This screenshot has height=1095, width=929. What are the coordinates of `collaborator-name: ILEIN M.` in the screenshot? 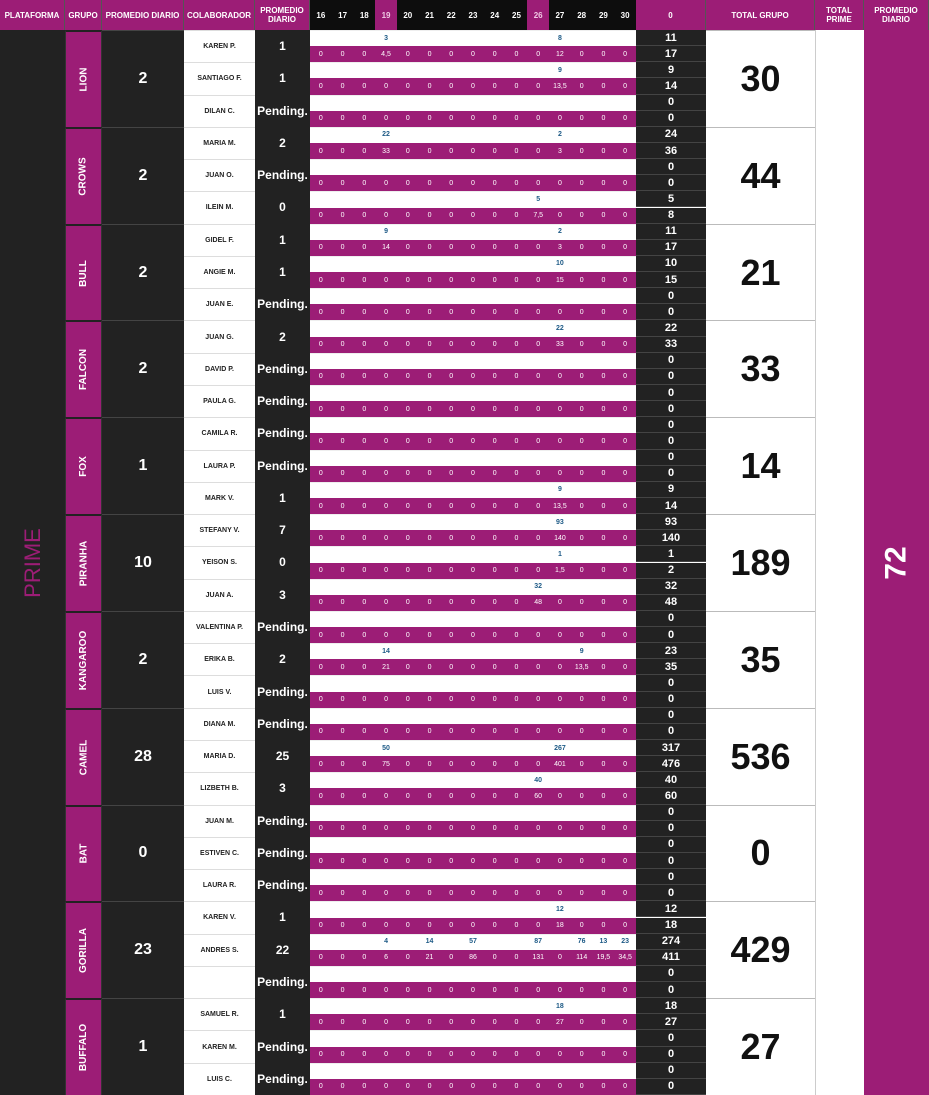 It's located at (219, 207).